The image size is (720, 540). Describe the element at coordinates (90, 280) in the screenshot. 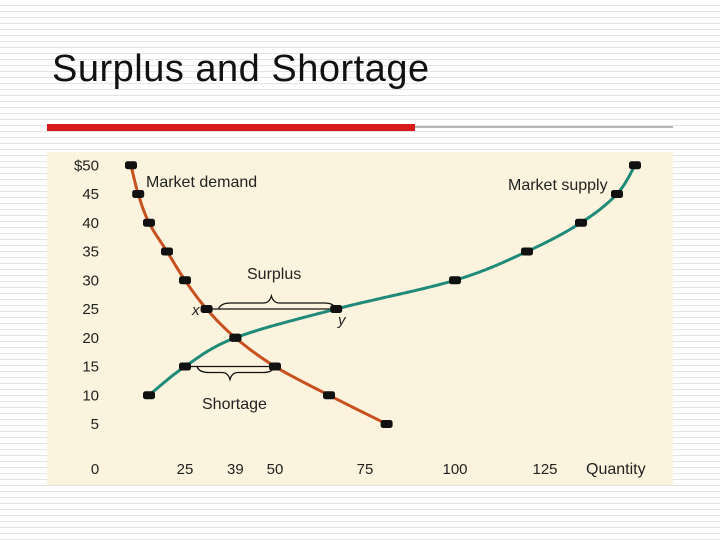

I see `y-tick-label: 30` at that location.